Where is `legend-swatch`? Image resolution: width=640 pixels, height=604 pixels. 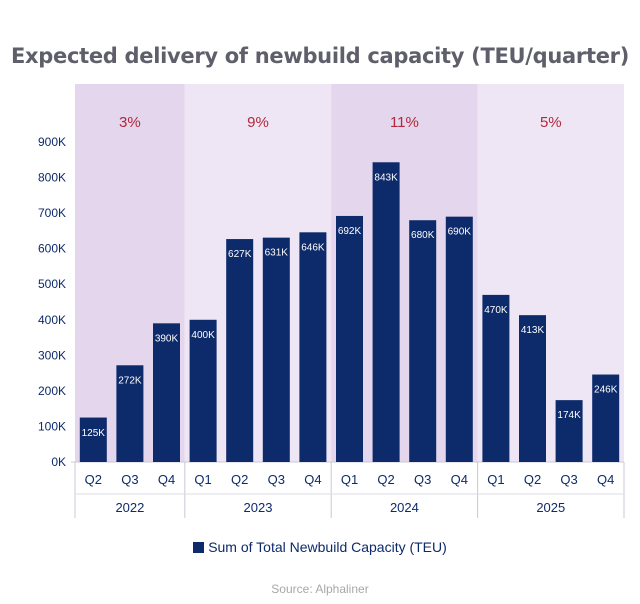 legend-swatch is located at coordinates (199, 547).